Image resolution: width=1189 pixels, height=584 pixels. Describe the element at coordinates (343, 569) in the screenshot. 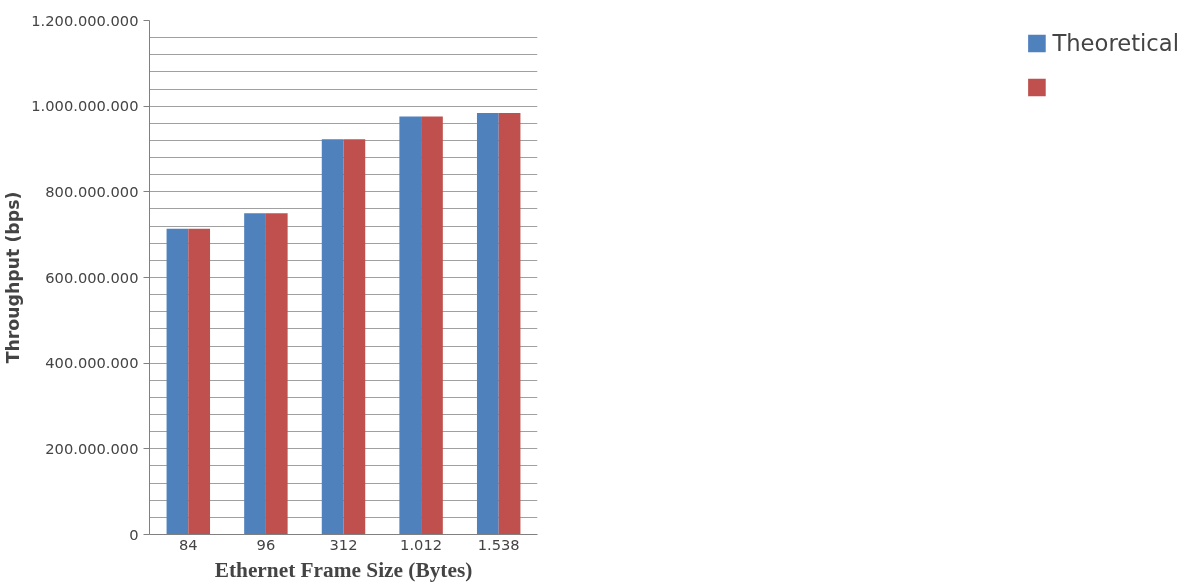

I see `x-axis-title: Ethernet Frame Size (Bytes)` at that location.